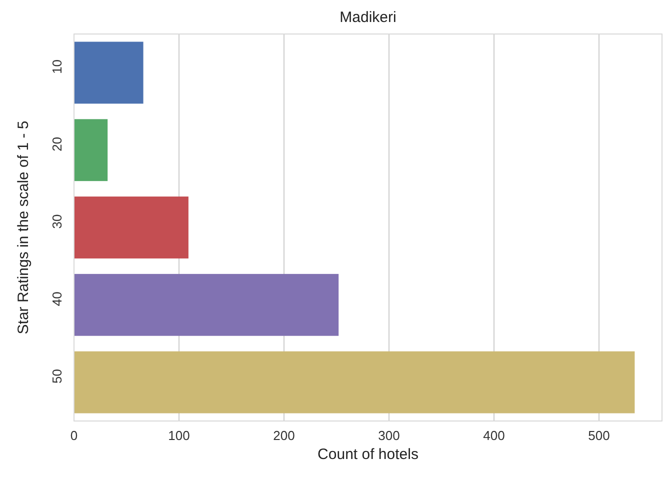  I want to click on y-tick-label: 40, so click(56, 299).